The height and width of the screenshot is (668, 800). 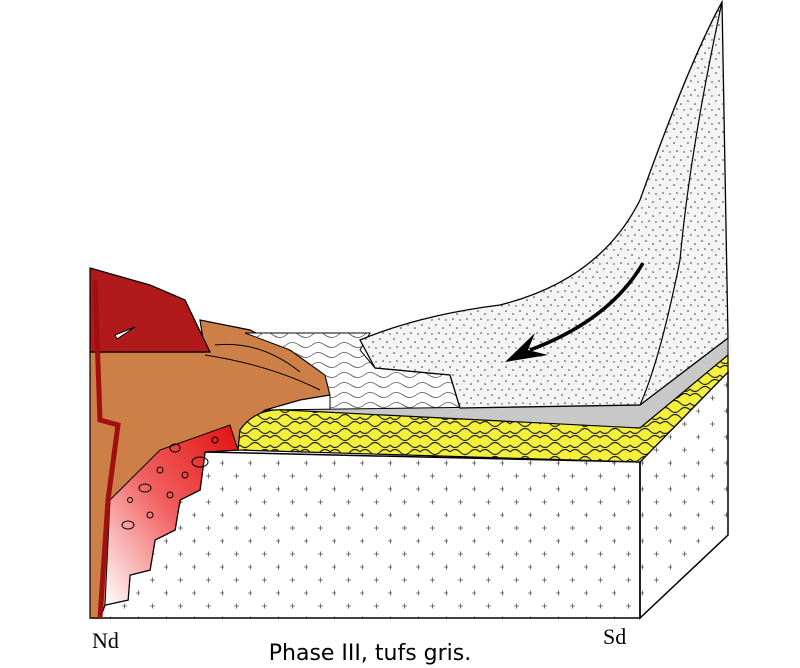 What do you see at coordinates (106, 449) in the screenshot?
I see `fault` at bounding box center [106, 449].